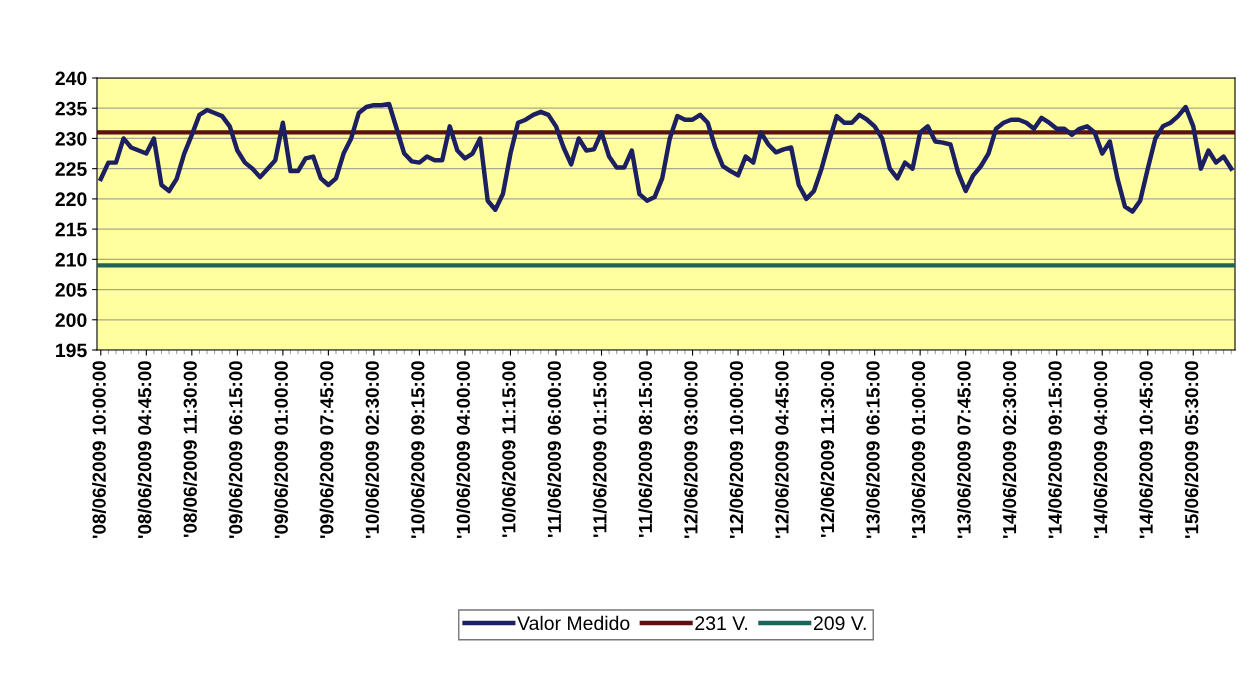 This screenshot has height=691, width=1248. I want to click on x-tick-label: '09/06/2009 07:45:00, so click(326, 449).